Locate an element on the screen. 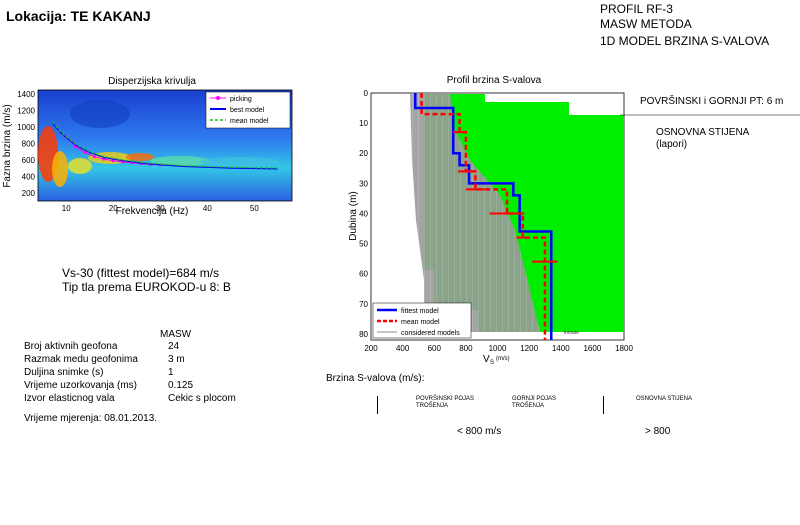  vs-xlabel: V S (m/s) is located at coordinates (496, 360).